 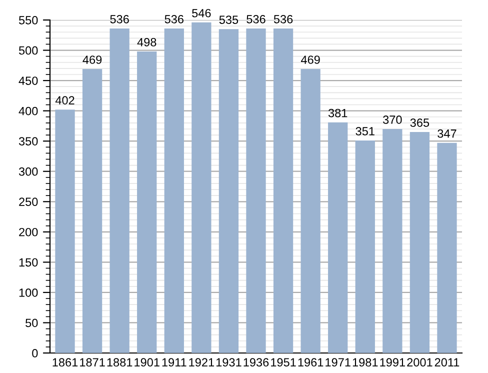 I want to click on y-tick-label: 250, so click(x=28, y=202).